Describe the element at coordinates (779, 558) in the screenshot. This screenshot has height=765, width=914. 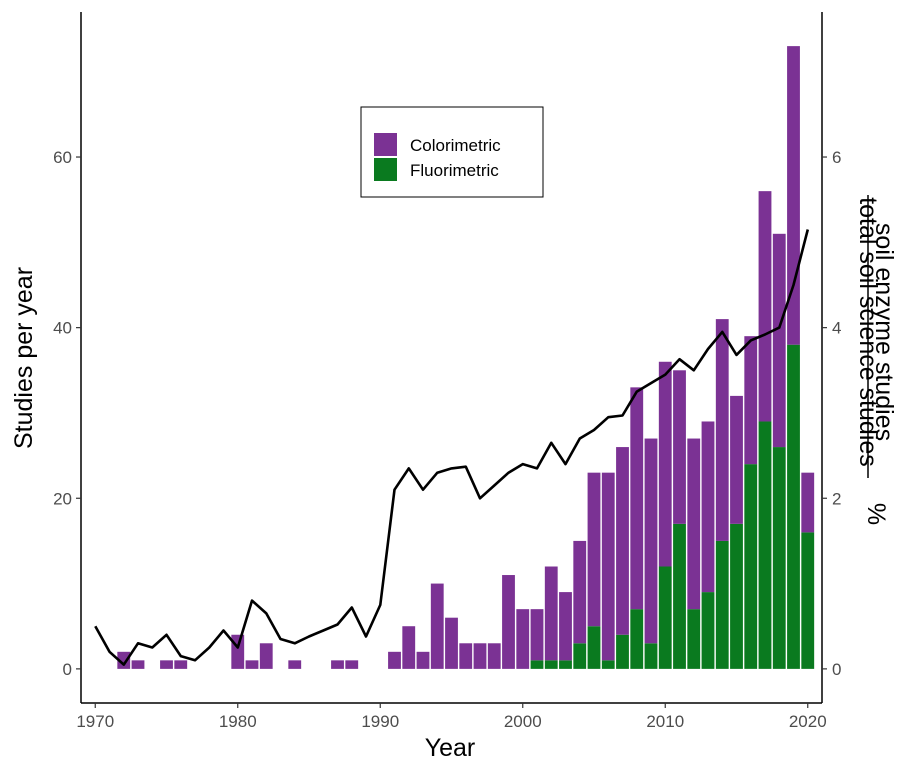
I see `bar-fluorimetric-2018` at that location.